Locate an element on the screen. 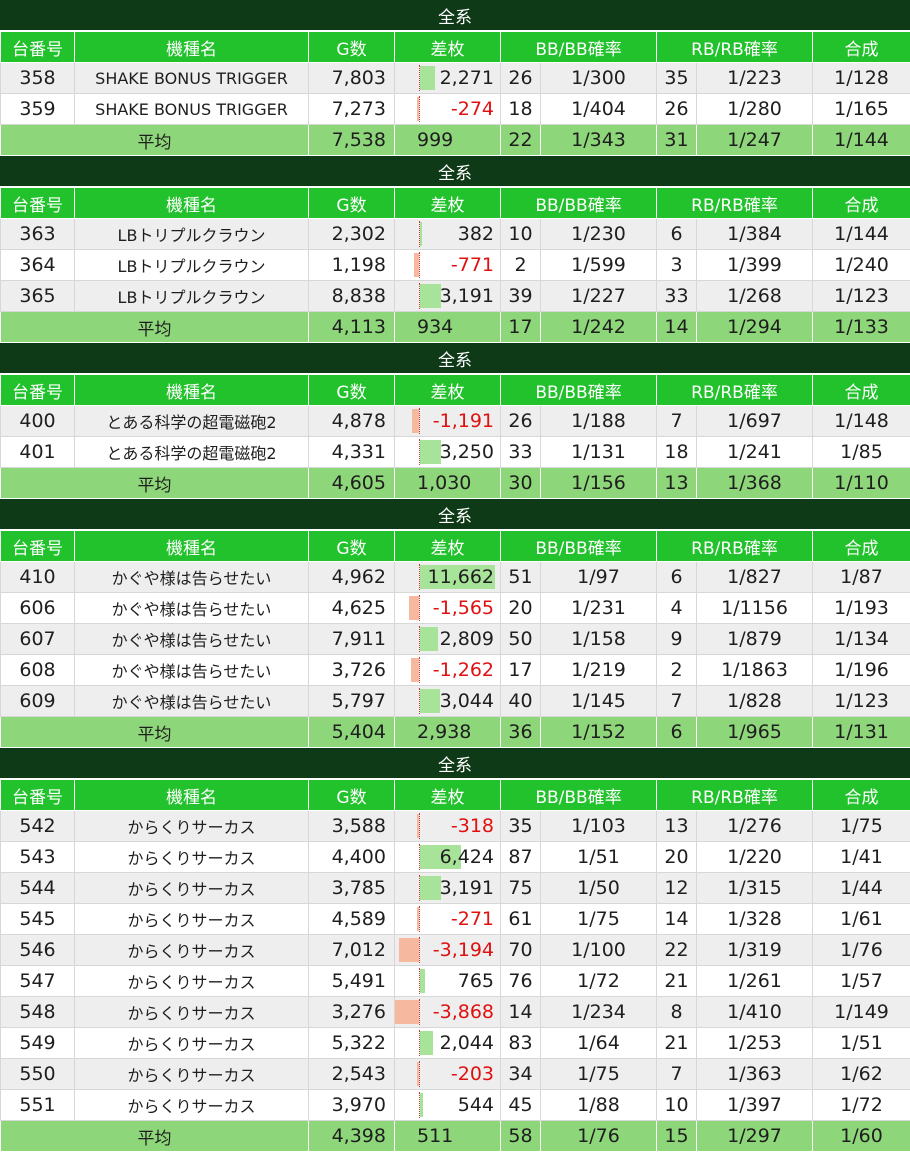 This screenshot has height=1152, width=910. bb-count: 76 is located at coordinates (521, 981).